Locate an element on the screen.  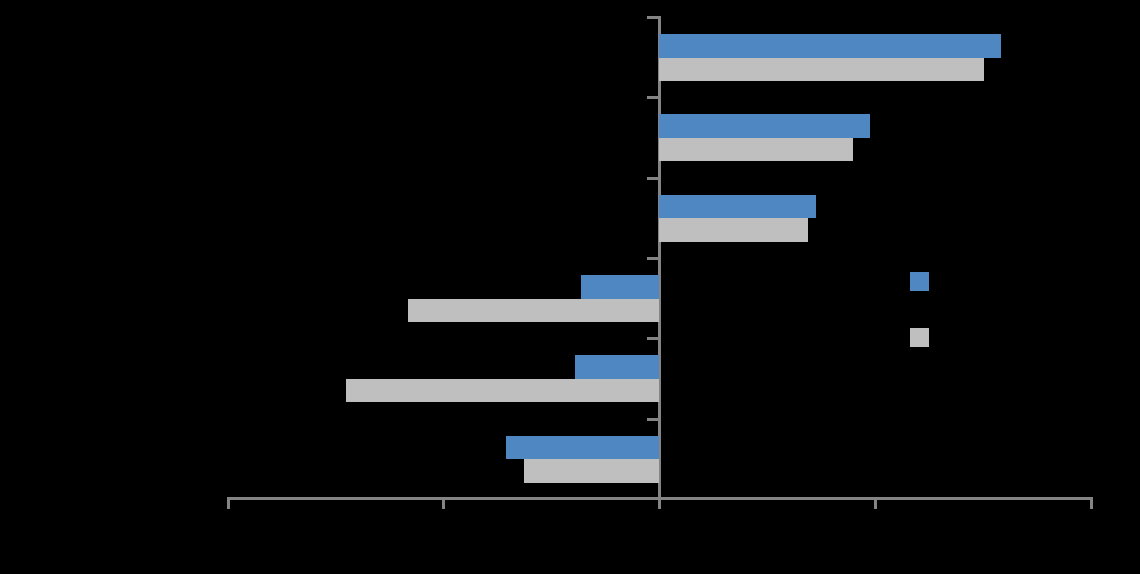
bar-series2-category3 is located at coordinates (733, 230).